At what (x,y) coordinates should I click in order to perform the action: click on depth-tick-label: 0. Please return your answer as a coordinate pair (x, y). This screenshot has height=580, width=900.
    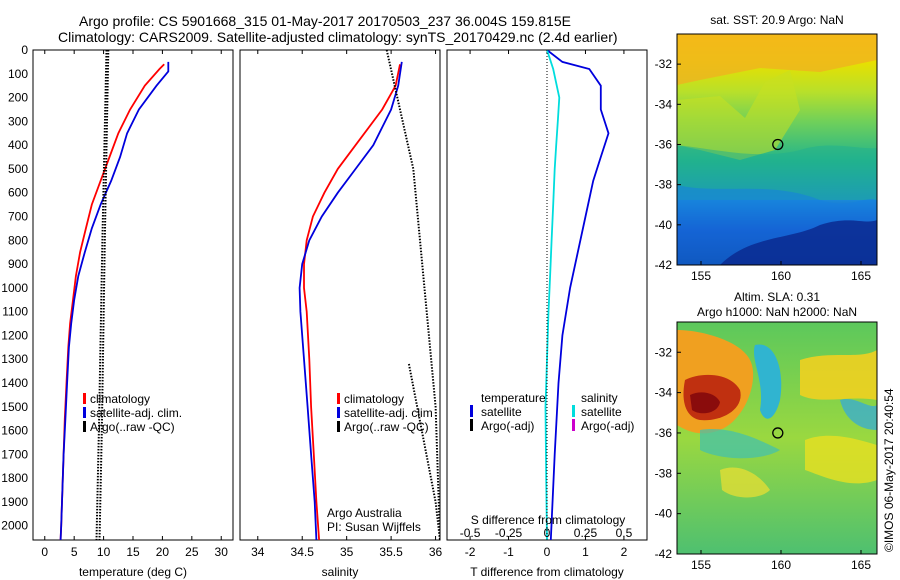
    Looking at the image, I should click on (24, 50).